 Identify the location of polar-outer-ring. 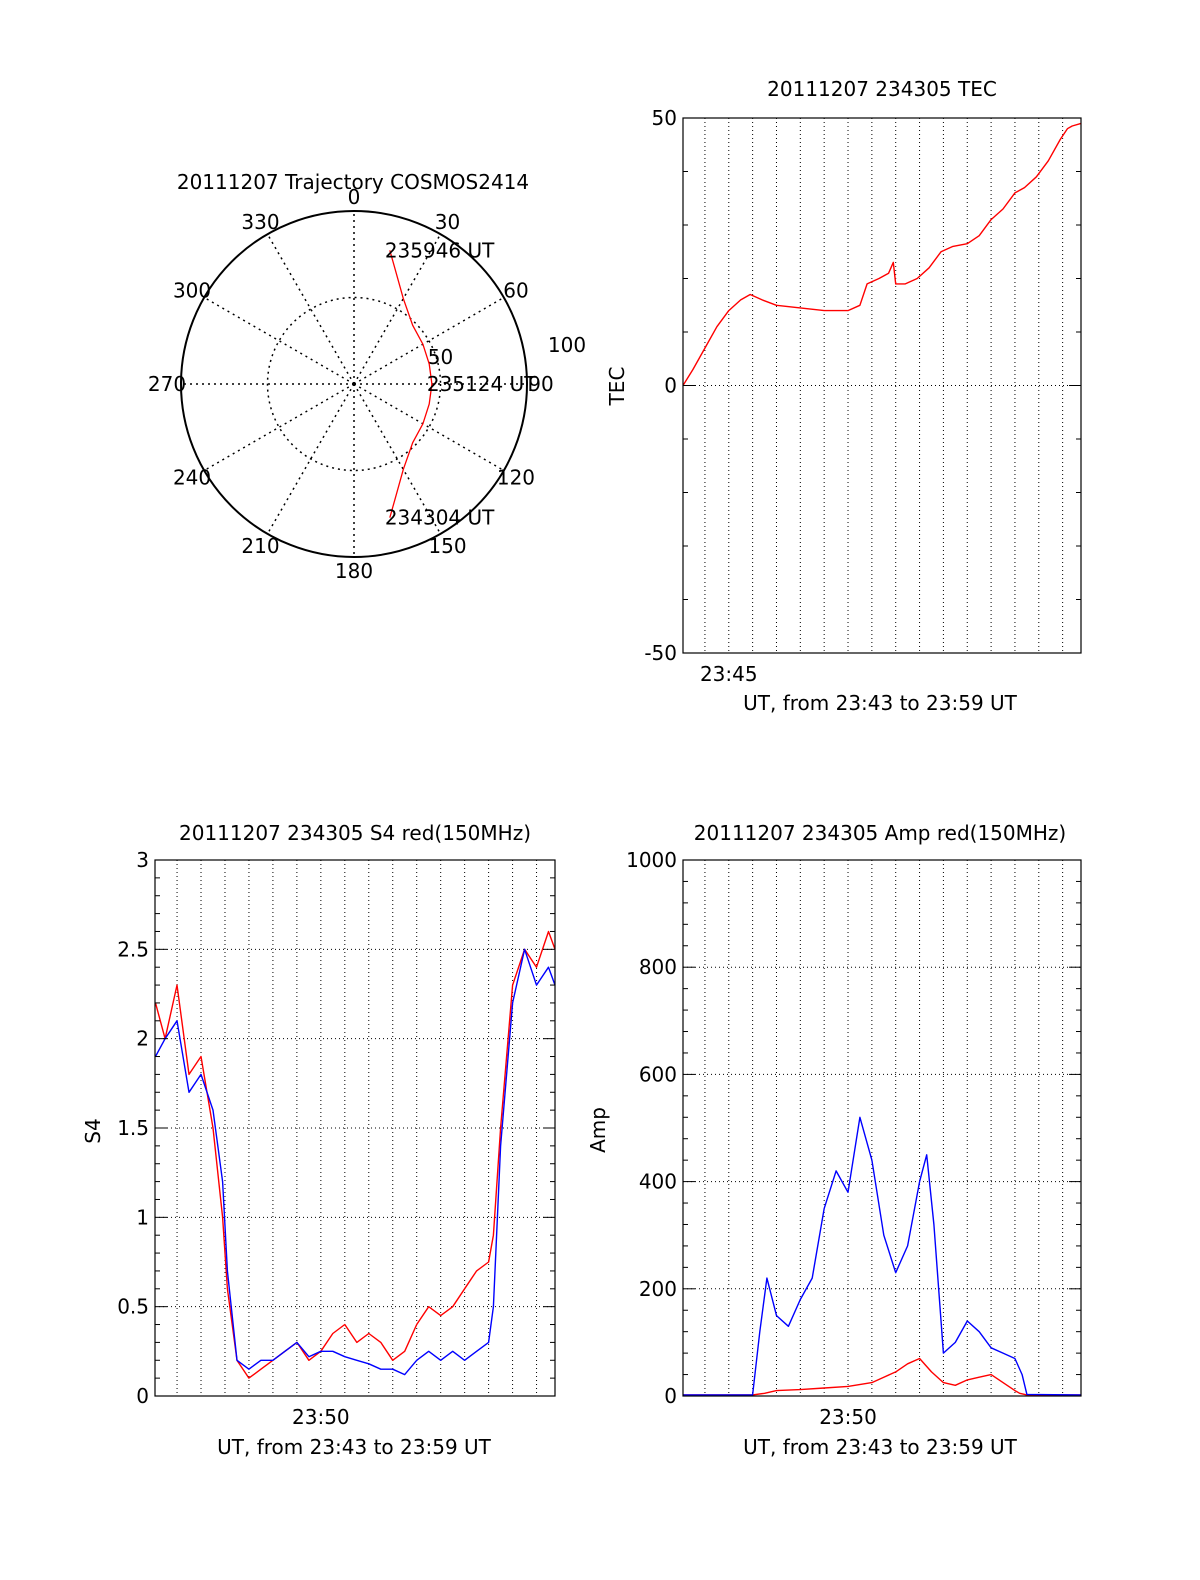
(354, 384).